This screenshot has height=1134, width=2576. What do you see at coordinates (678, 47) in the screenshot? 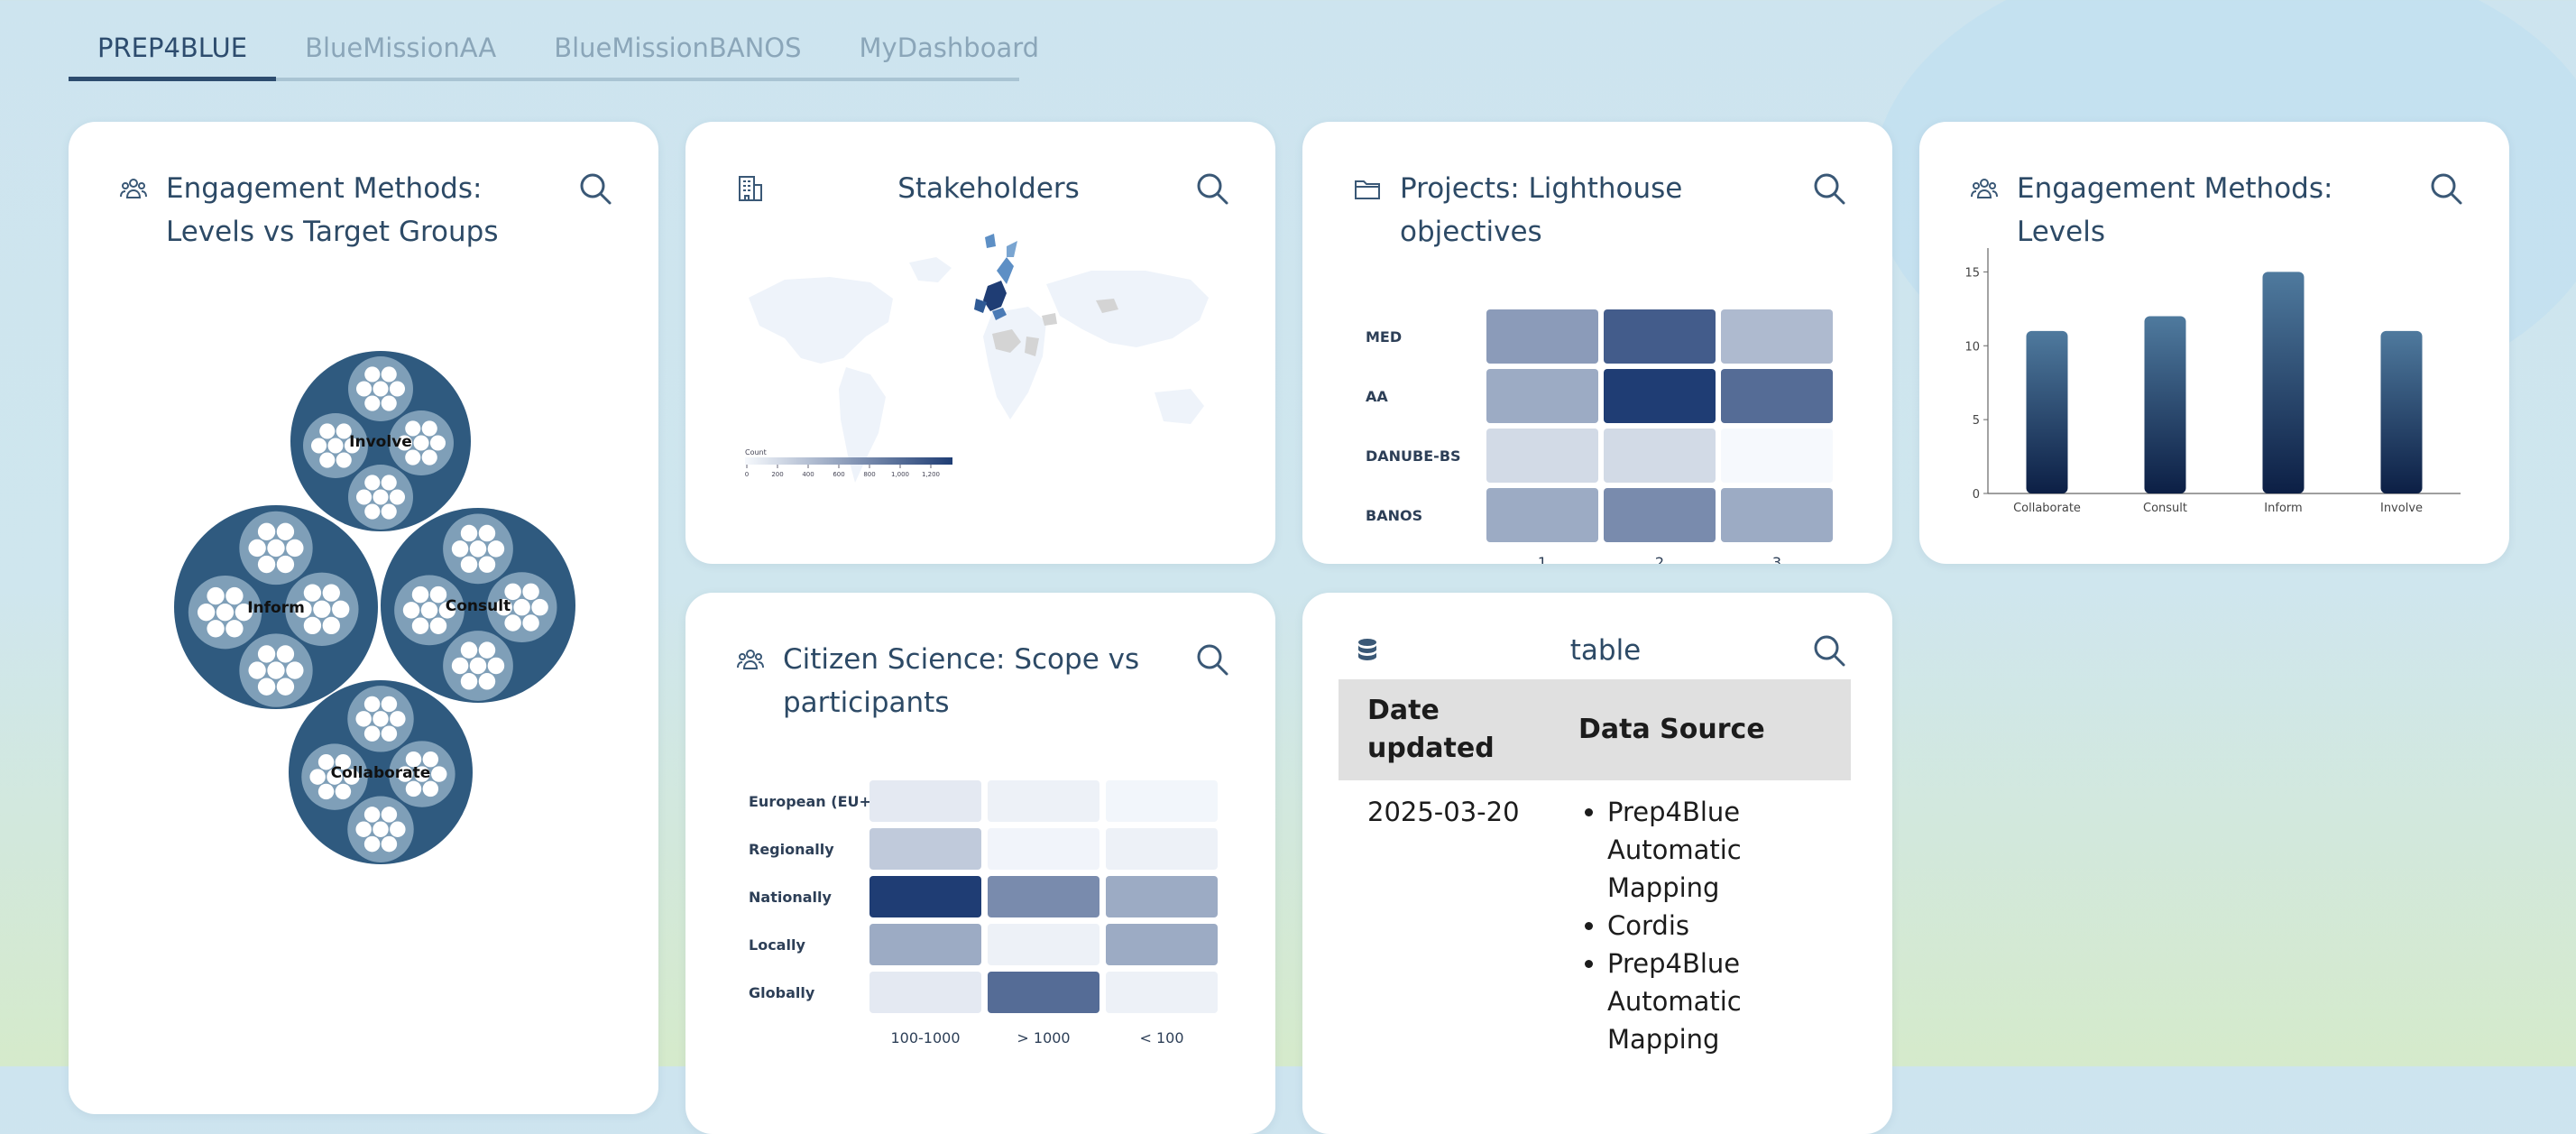
I see `tab-bluemissionbanos: BlueMissionBANOS` at bounding box center [678, 47].